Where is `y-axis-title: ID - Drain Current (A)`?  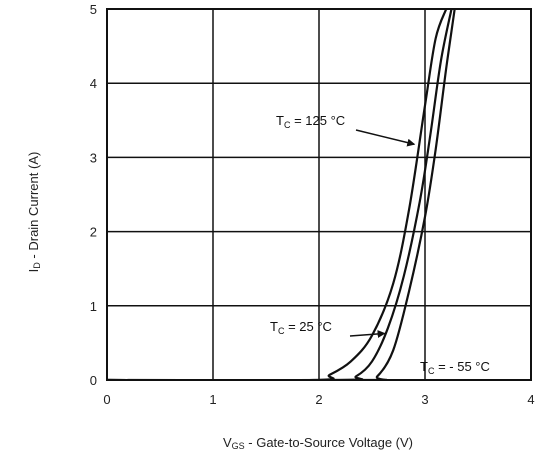 y-axis-title: ID - Drain Current (A) is located at coordinates (34, 212).